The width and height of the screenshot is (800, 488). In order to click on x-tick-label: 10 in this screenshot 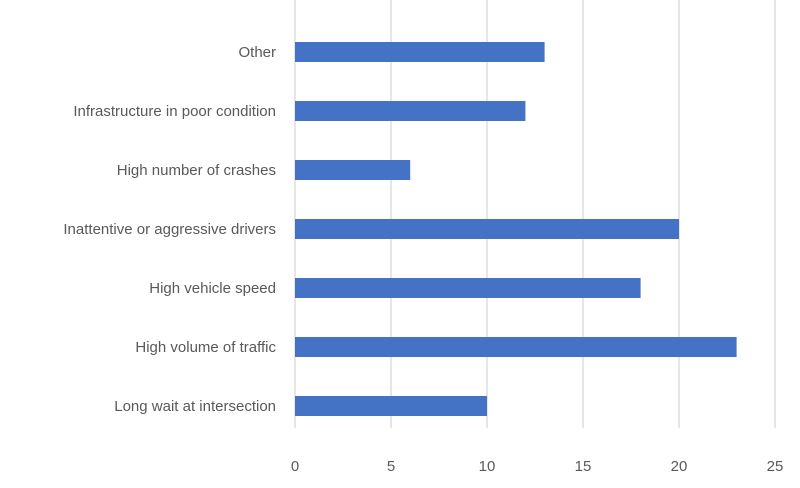, I will do `click(487, 466)`.